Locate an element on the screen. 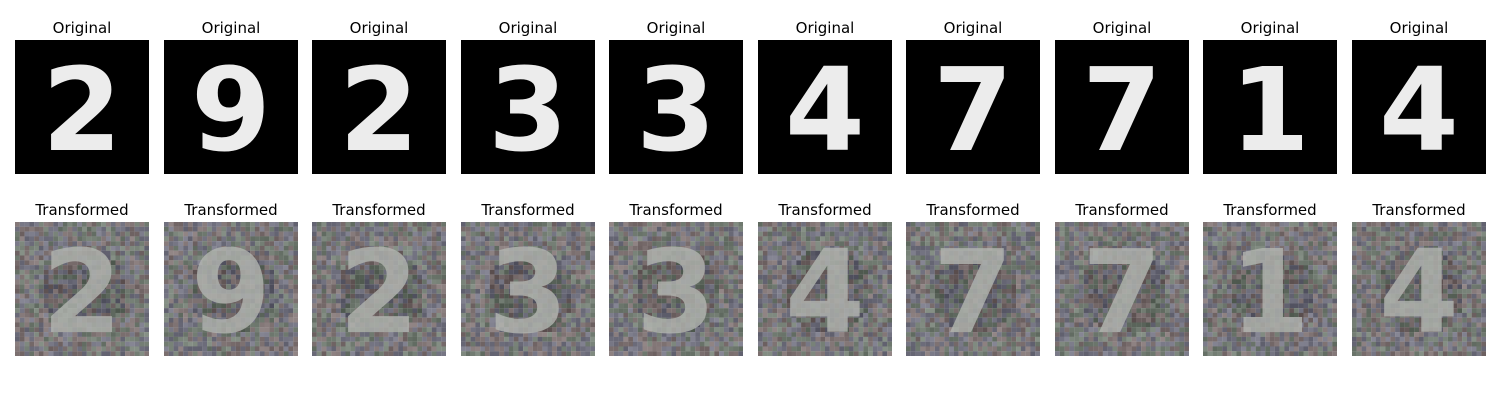 This screenshot has width=1500, height=400. original-digit-image: 9 is located at coordinates (231, 107).